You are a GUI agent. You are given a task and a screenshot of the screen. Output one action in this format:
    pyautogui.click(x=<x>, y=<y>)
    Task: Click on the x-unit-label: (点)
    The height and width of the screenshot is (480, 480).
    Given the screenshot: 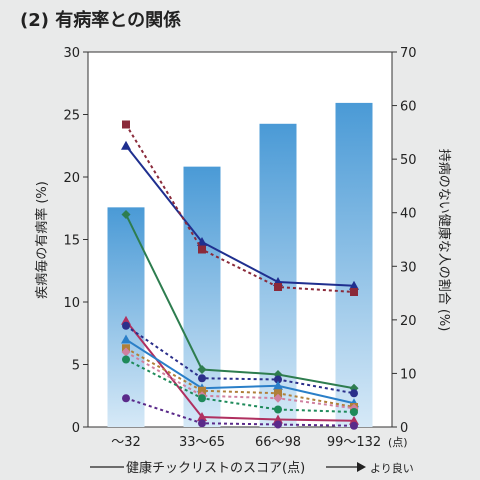 What is the action you would take?
    pyautogui.click(x=398, y=442)
    